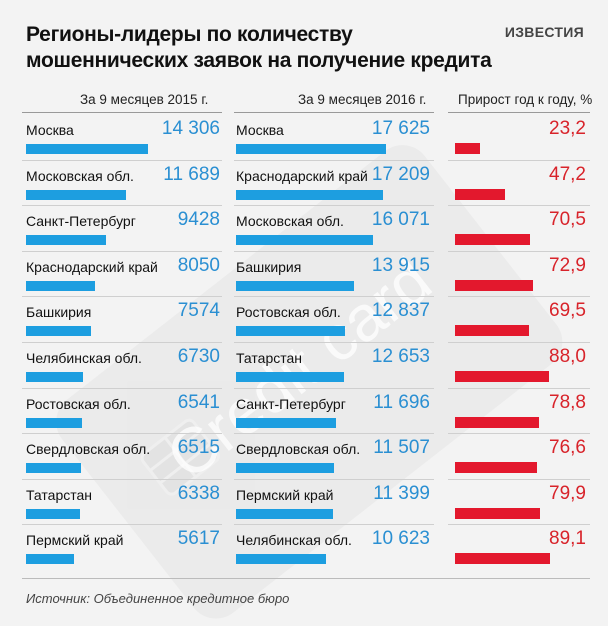 Image resolution: width=608 pixels, height=626 pixels. Describe the element at coordinates (306, 578) in the screenshot. I see `footer-rule` at that location.